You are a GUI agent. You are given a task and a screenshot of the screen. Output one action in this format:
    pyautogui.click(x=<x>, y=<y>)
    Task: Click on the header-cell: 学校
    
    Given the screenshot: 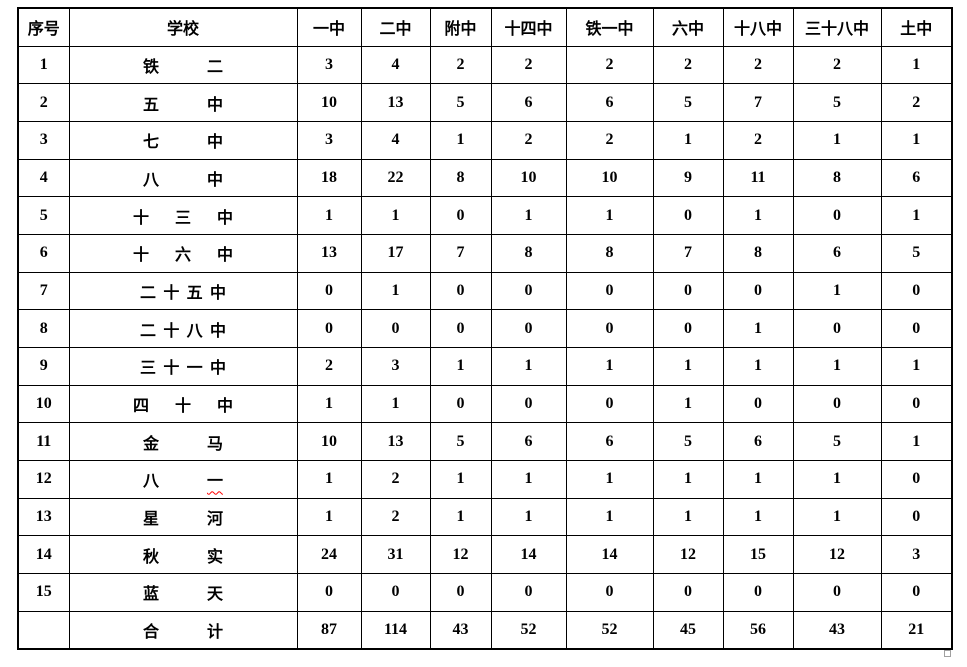 What is the action you would take?
    pyautogui.click(x=183, y=27)
    